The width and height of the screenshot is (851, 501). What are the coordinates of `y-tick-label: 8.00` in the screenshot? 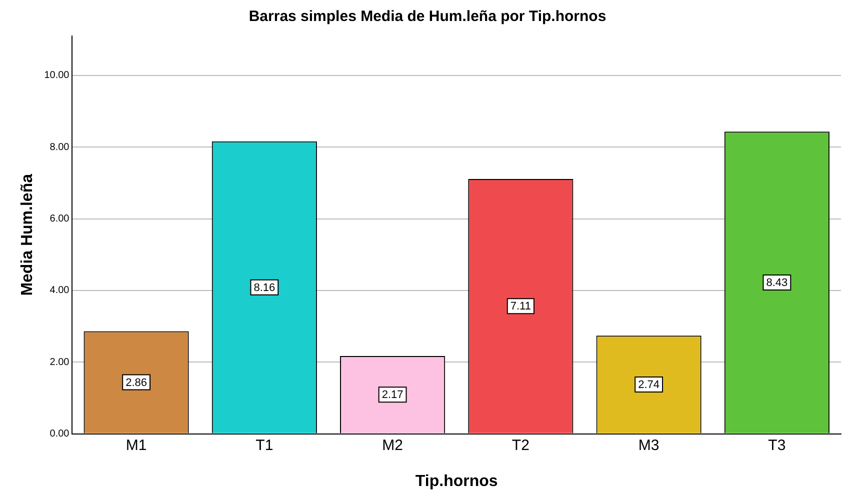 It's located at (60, 147).